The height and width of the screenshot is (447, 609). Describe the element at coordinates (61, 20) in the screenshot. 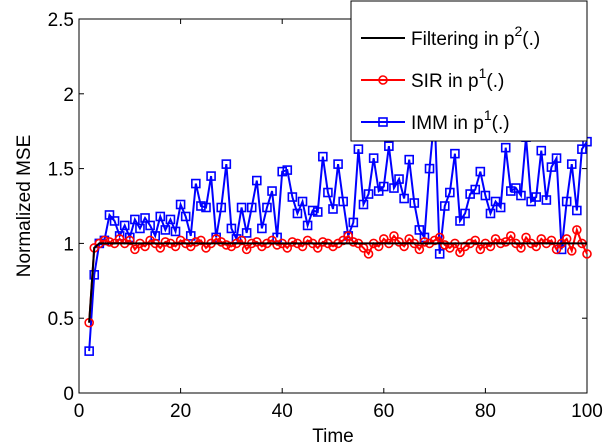

I see `y-tick-label: 2.5` at that location.